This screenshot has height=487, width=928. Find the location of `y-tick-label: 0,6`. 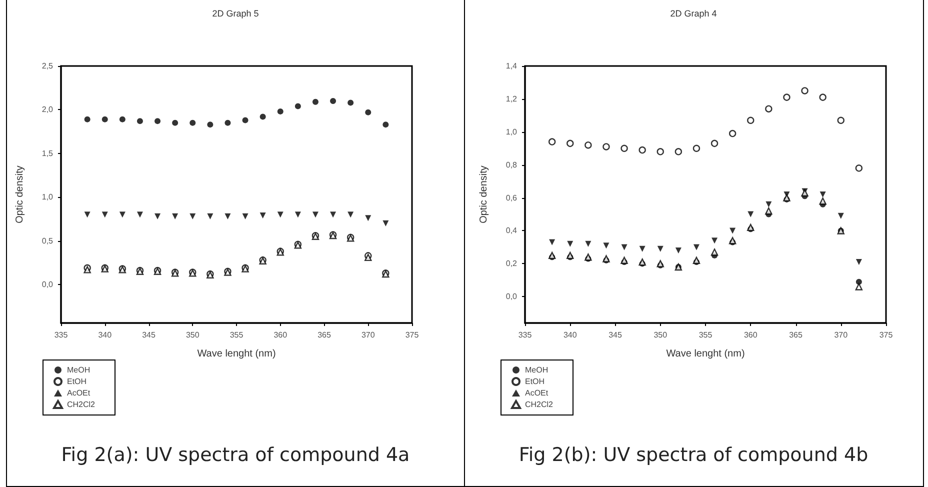

y-tick-label: 0,6 is located at coordinates (512, 197).